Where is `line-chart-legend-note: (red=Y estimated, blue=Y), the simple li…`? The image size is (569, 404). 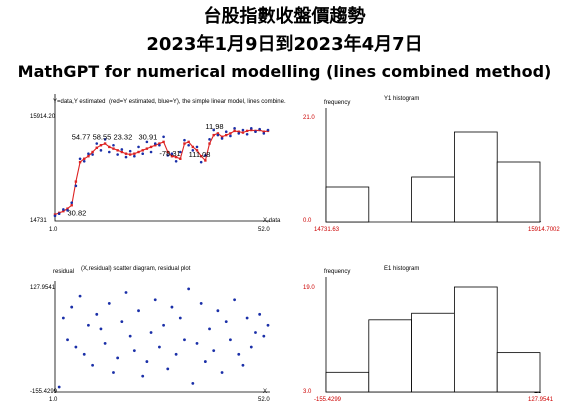
line-chart-legend-note: (red=Y estimated, blue=Y), the simple li… is located at coordinates (197, 102).